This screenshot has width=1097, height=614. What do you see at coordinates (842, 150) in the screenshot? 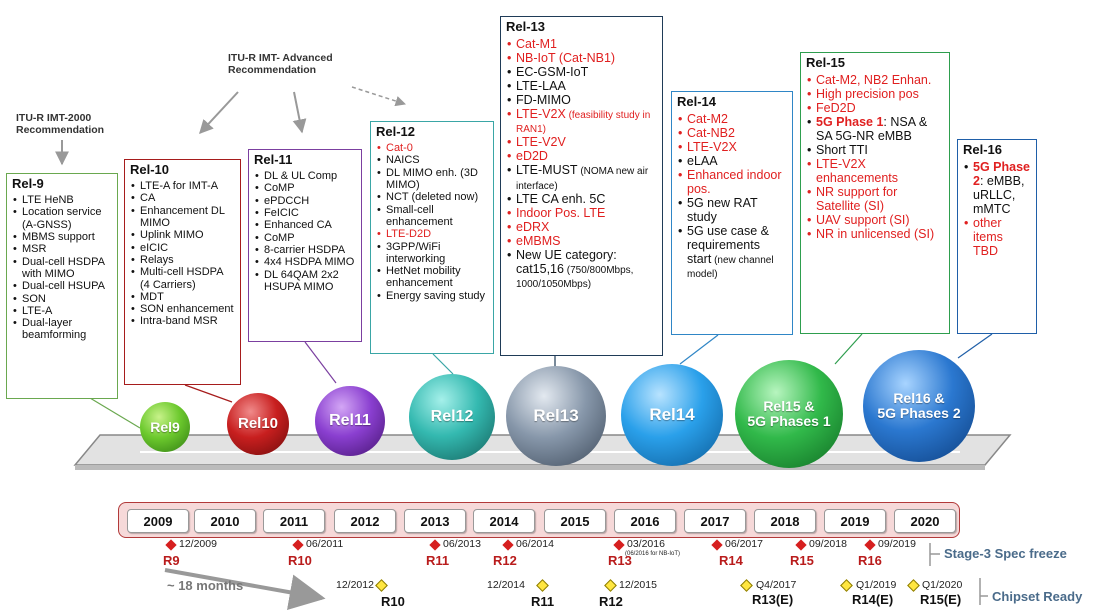
I see `rel15-feature-text: Short TTI` at bounding box center [842, 150].